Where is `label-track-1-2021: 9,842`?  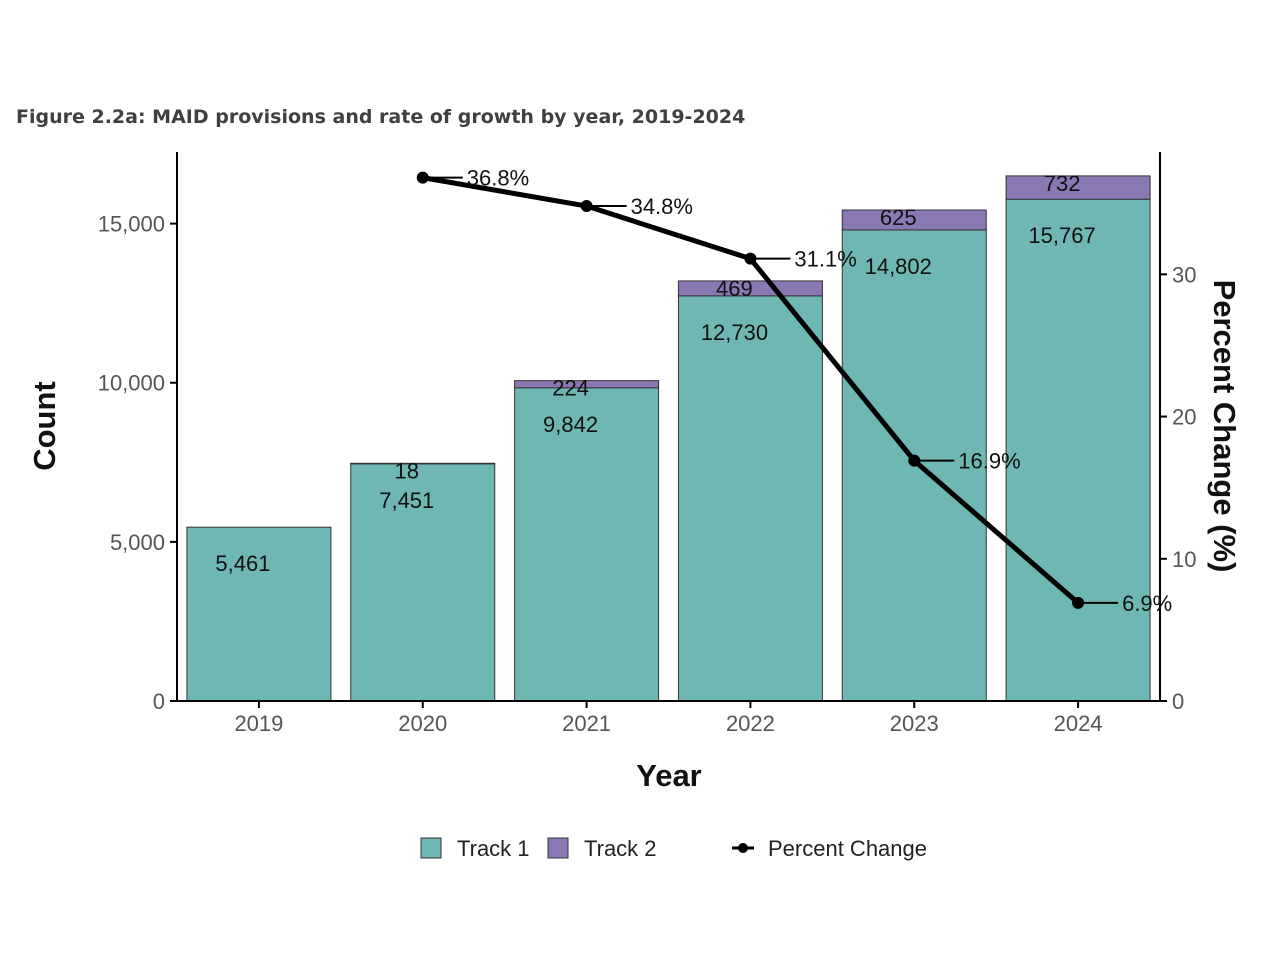 label-track-1-2021: 9,842 is located at coordinates (570, 424).